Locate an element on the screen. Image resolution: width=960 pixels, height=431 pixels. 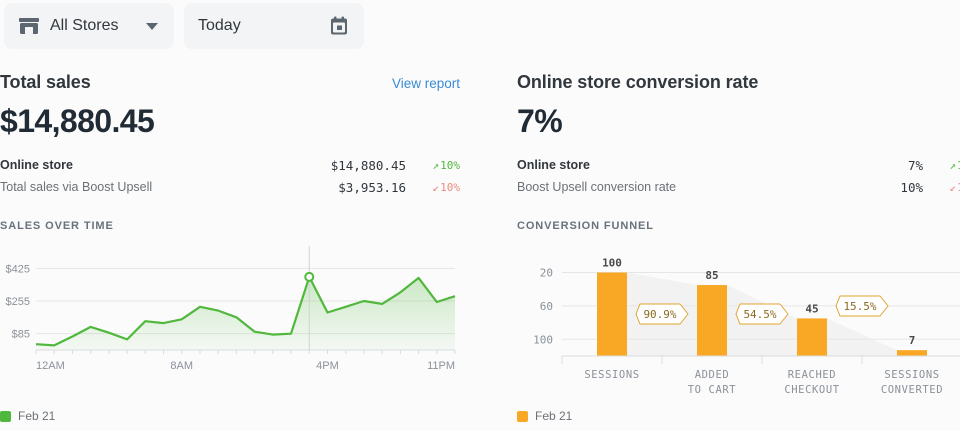
svg-text: 12AM is located at coordinates (50, 366).